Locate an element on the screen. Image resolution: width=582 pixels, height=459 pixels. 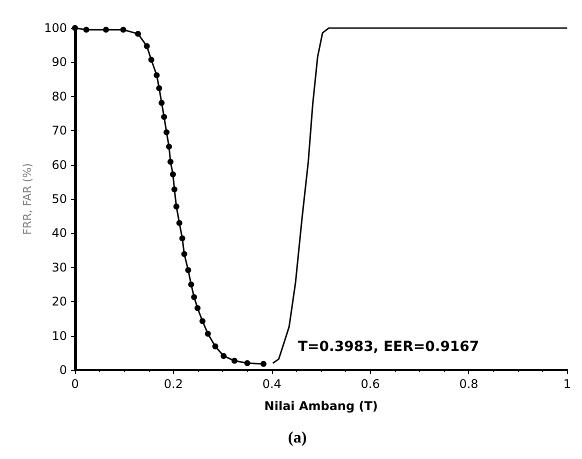
x-tick-label: 0.2 is located at coordinates (173, 384).